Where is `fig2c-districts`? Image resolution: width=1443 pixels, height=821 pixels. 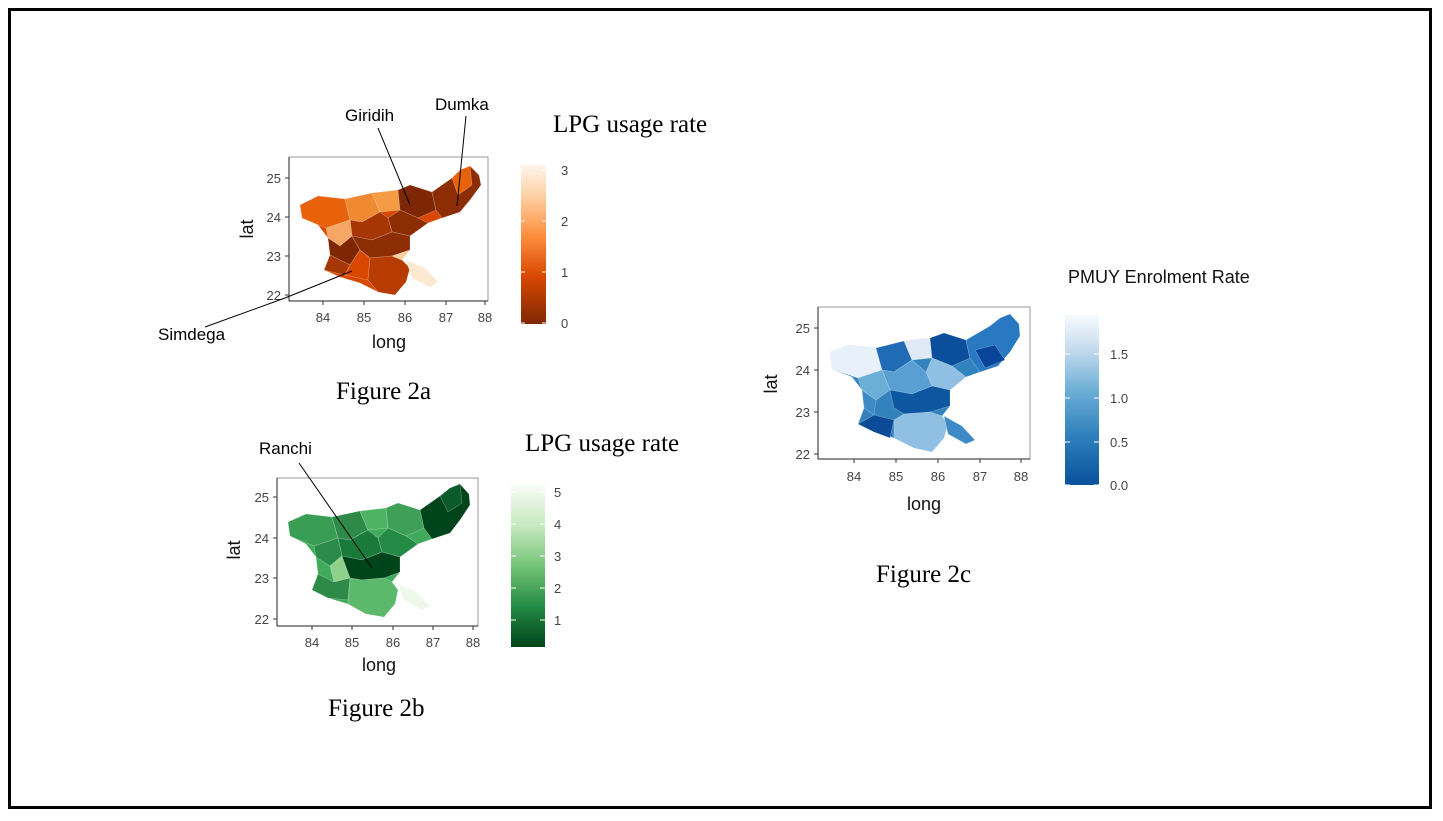
fig2c-districts is located at coordinates (925, 383).